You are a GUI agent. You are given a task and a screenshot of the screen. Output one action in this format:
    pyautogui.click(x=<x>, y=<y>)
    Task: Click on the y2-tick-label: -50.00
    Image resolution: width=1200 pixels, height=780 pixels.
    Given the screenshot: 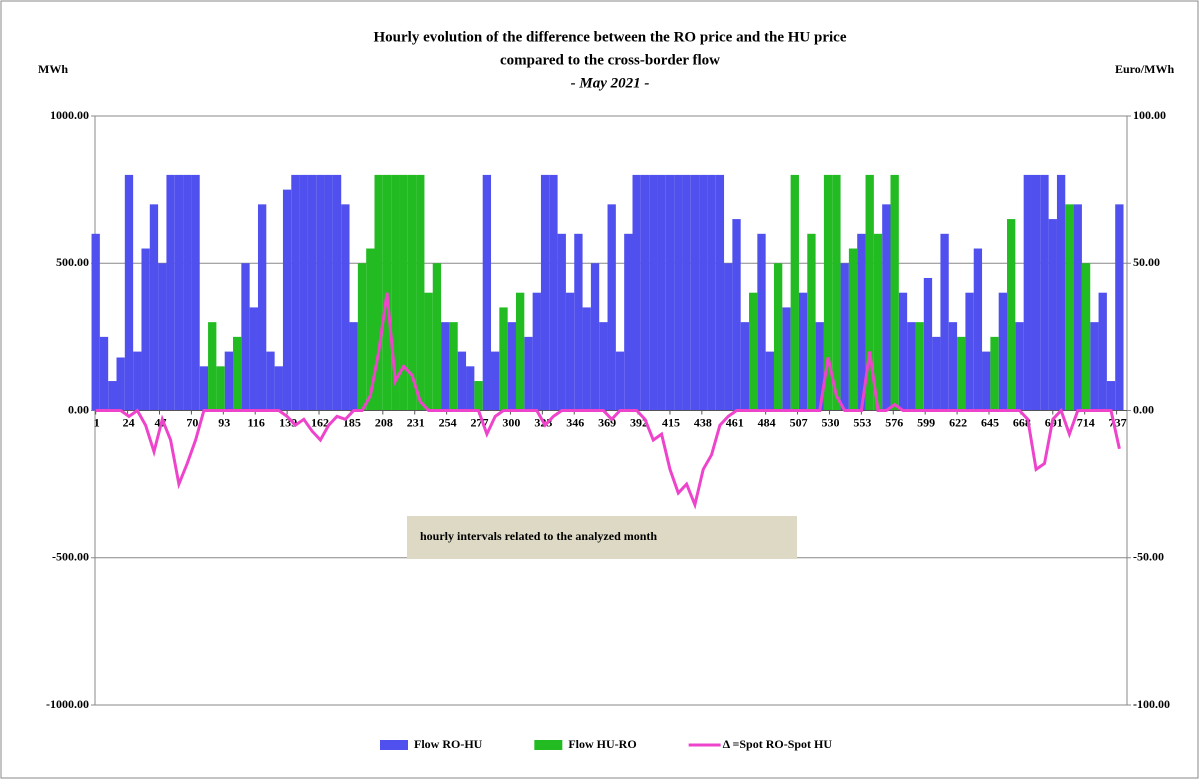 What is the action you would take?
    pyautogui.click(x=1148, y=557)
    